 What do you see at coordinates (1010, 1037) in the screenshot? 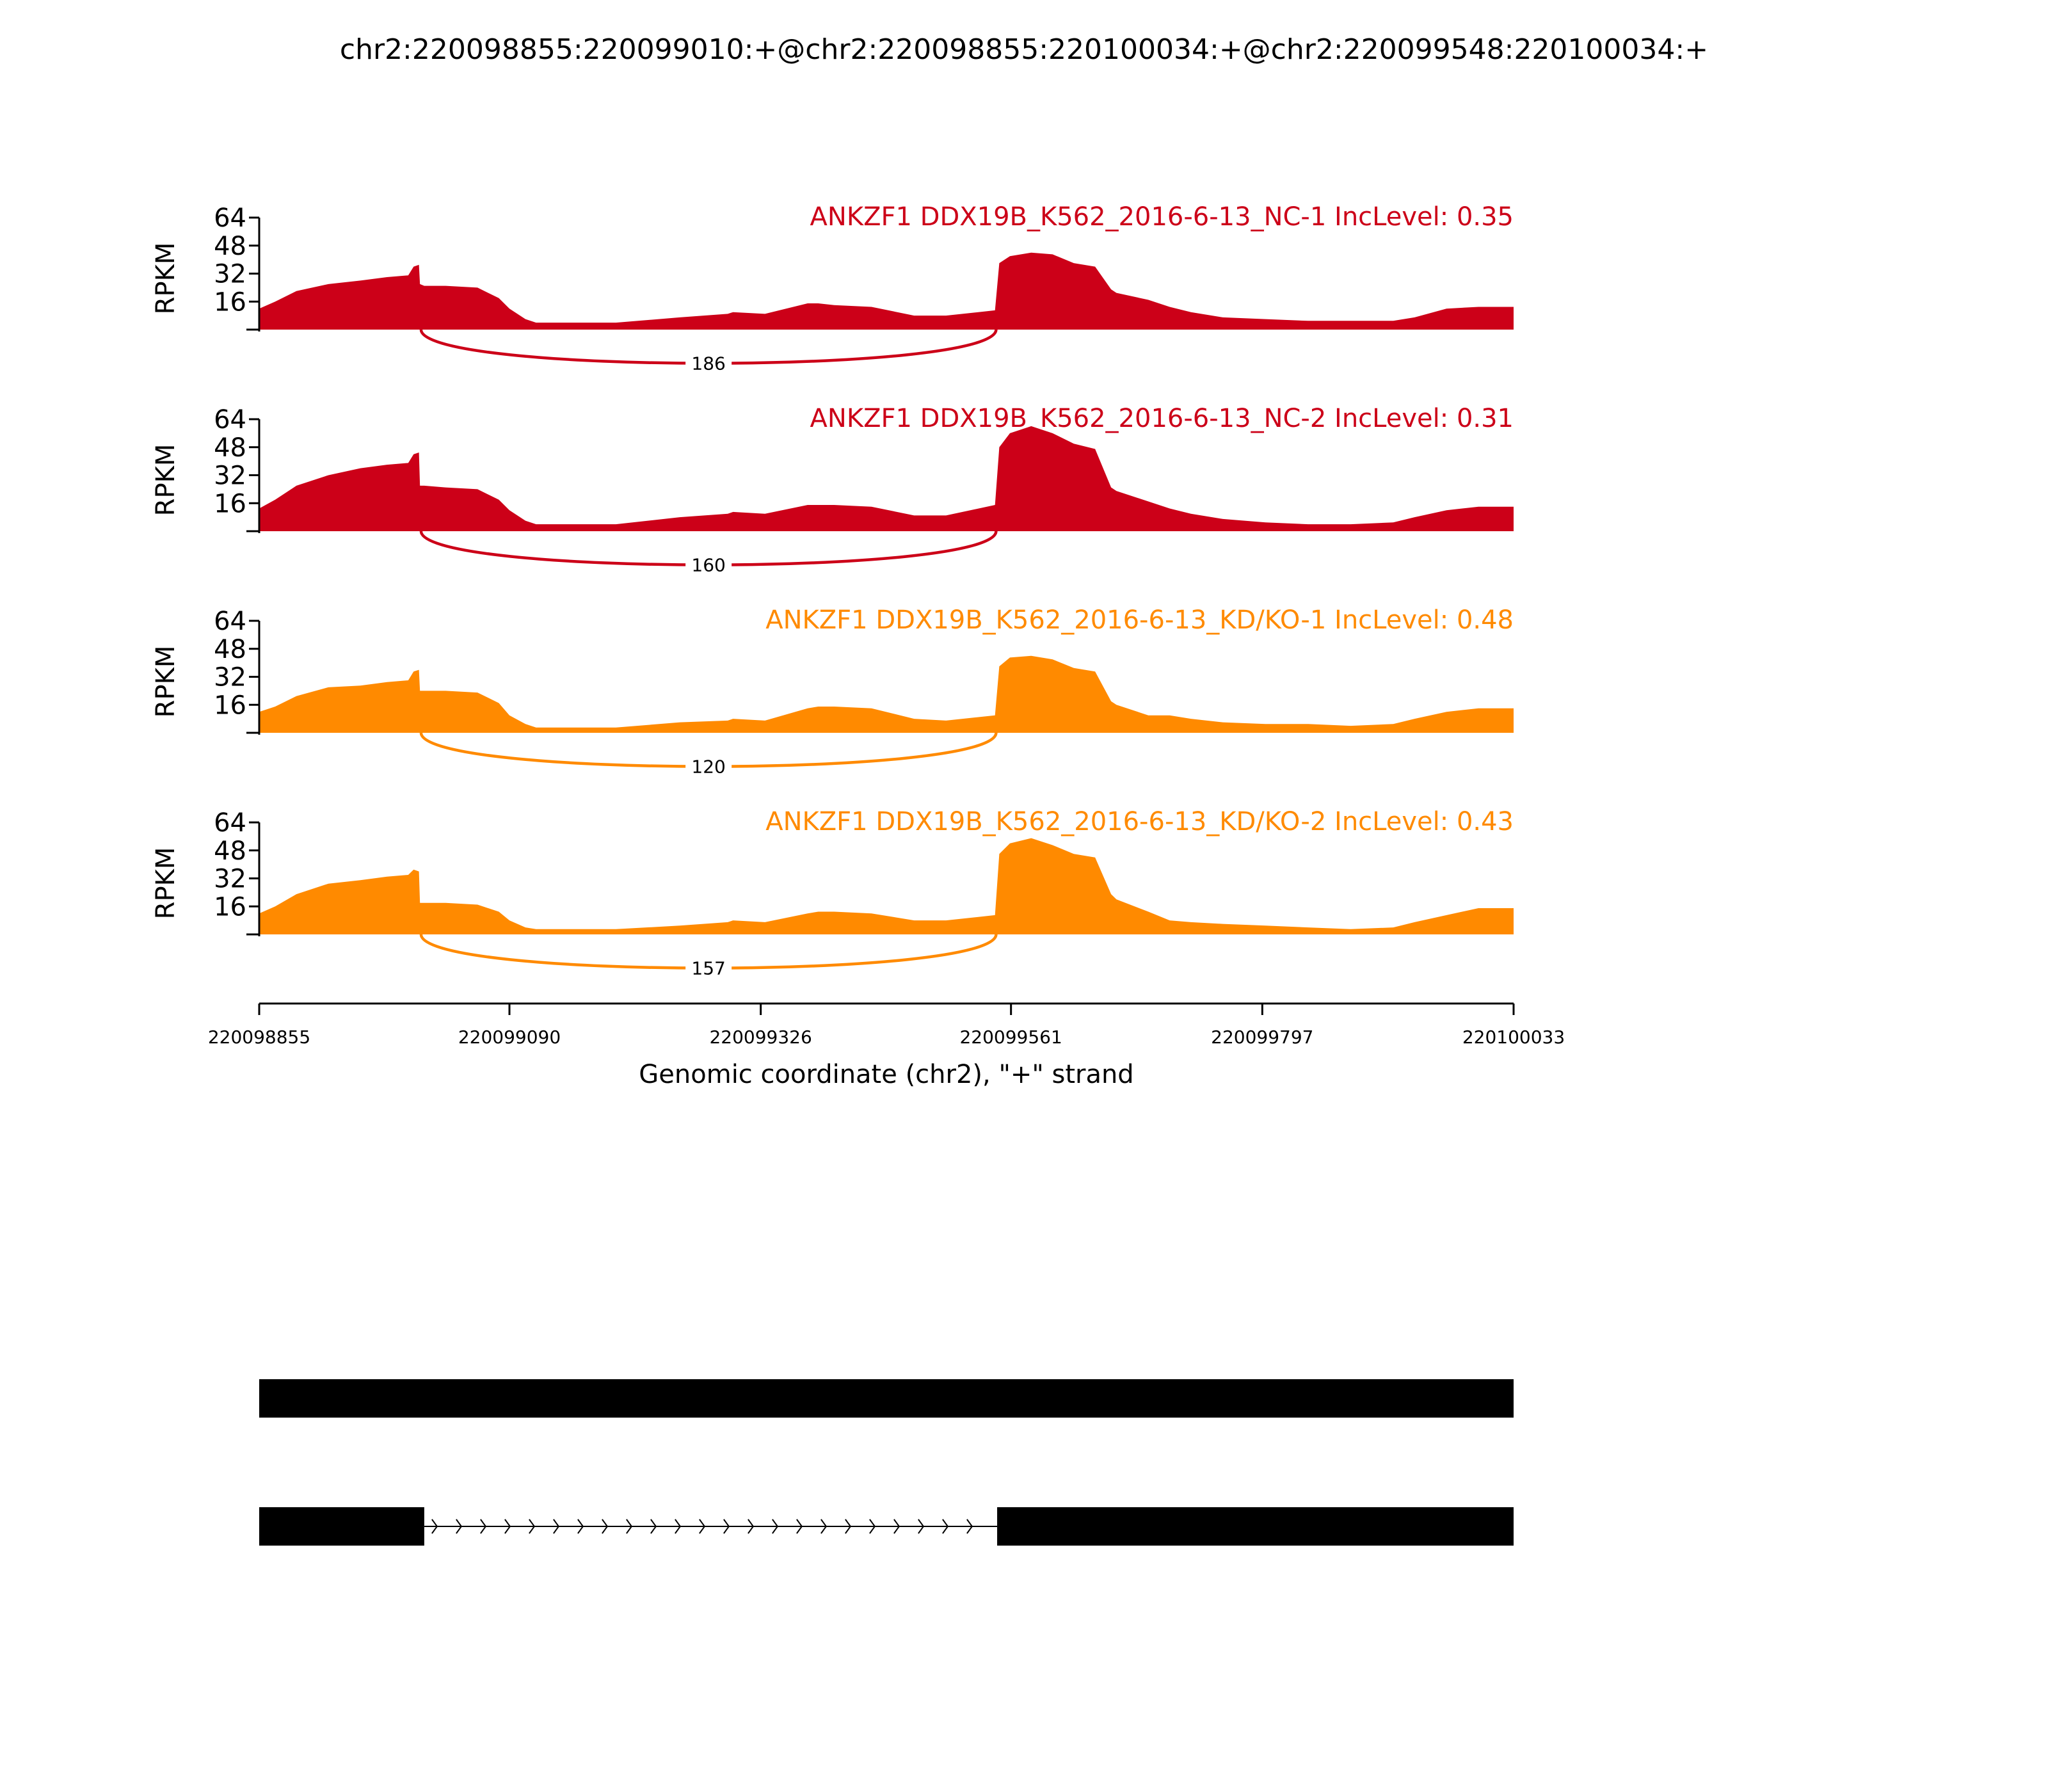
I see `x-tick-label-3: 220099561` at bounding box center [1010, 1037].